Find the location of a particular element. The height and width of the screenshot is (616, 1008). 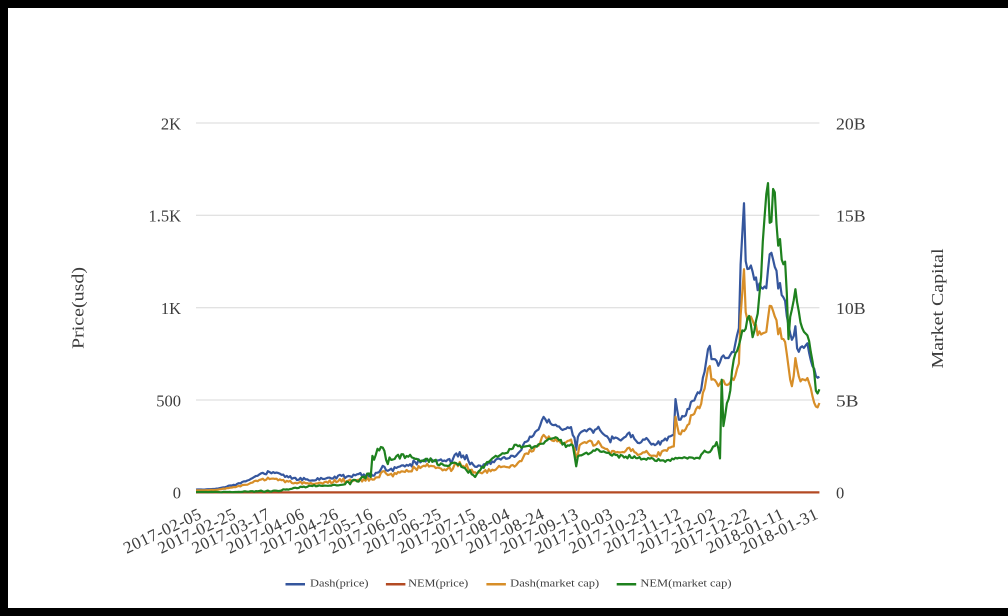

svg-text: Price(usd) is located at coordinates (78, 308).